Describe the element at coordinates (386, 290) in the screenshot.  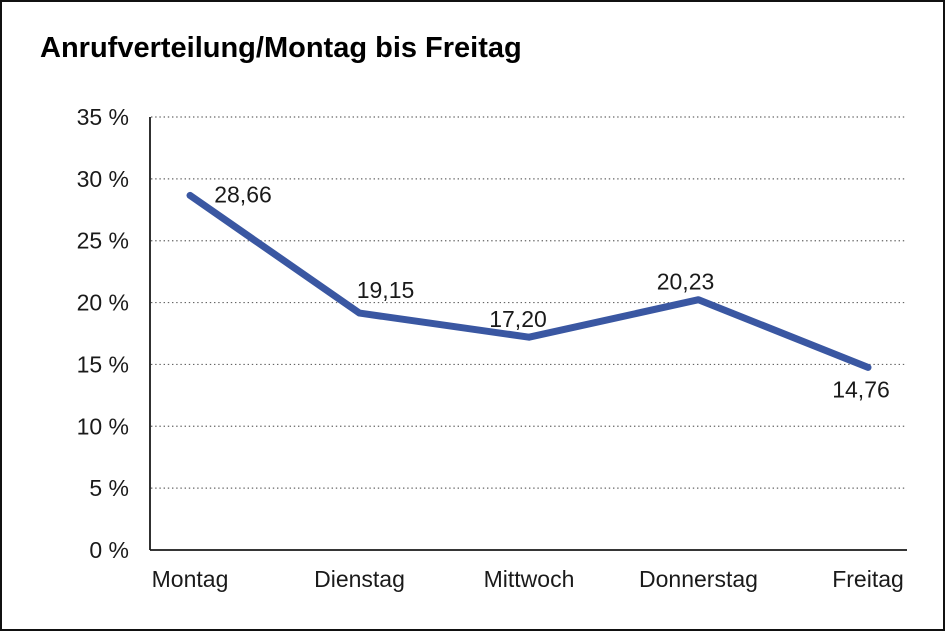
I see `data-point-label: 19,15` at that location.